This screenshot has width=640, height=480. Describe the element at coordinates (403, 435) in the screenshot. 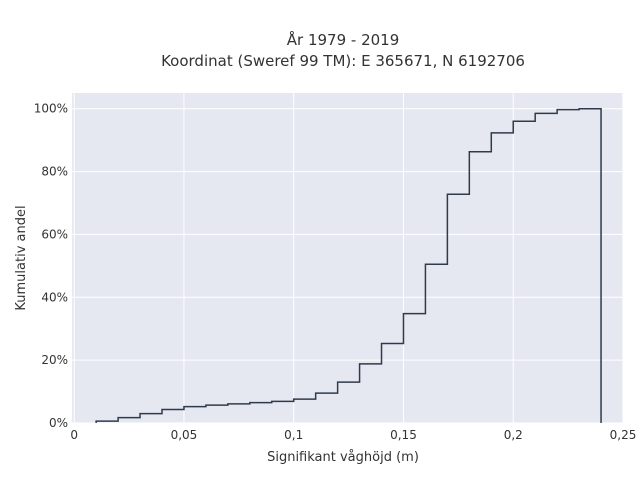

I see `x-tick-label: 0,15` at that location.